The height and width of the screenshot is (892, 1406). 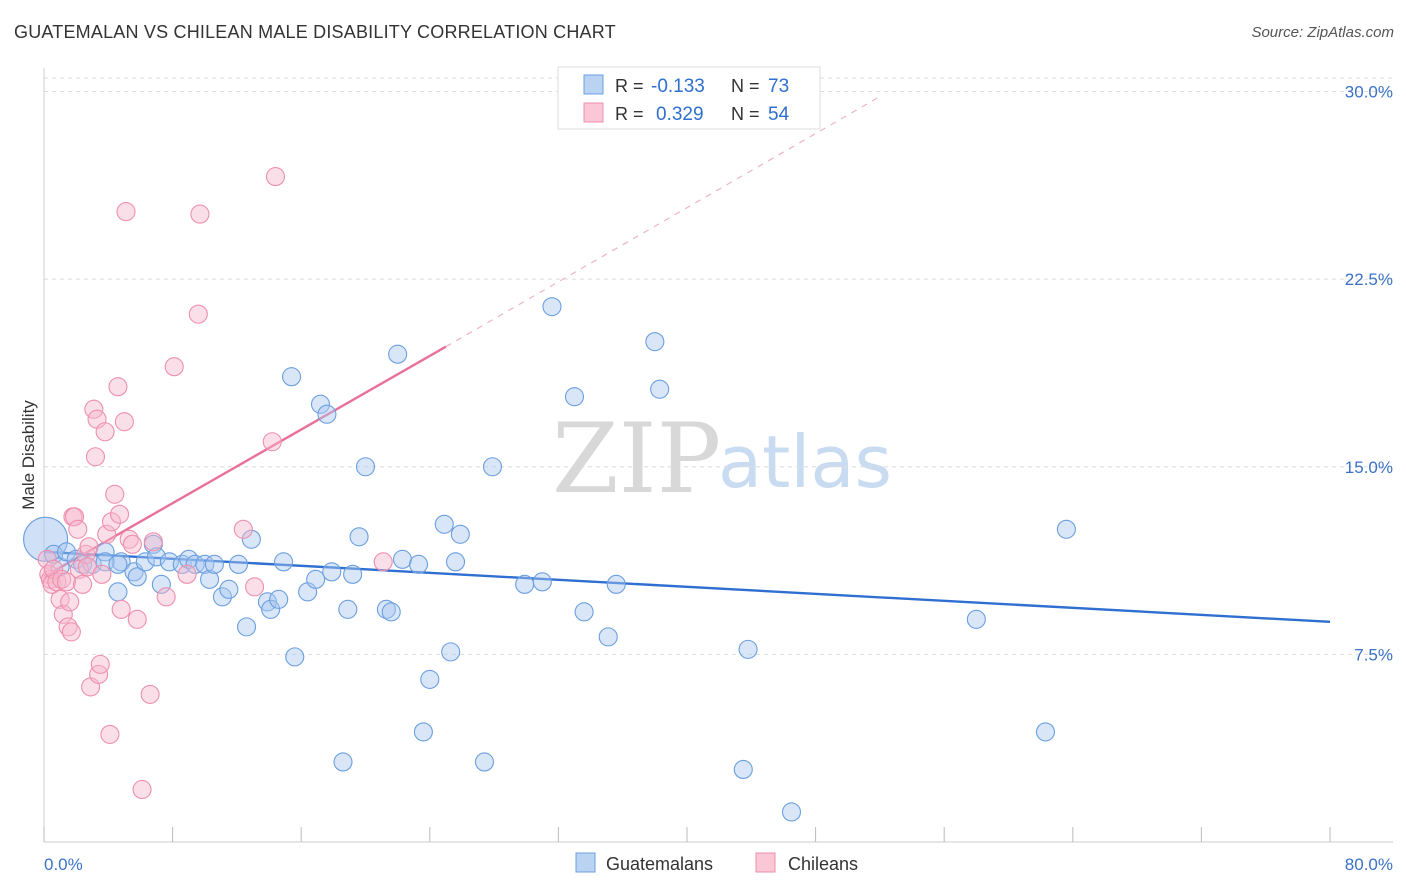 I want to click on legend-r-label-chileans: R =, so click(x=629, y=114).